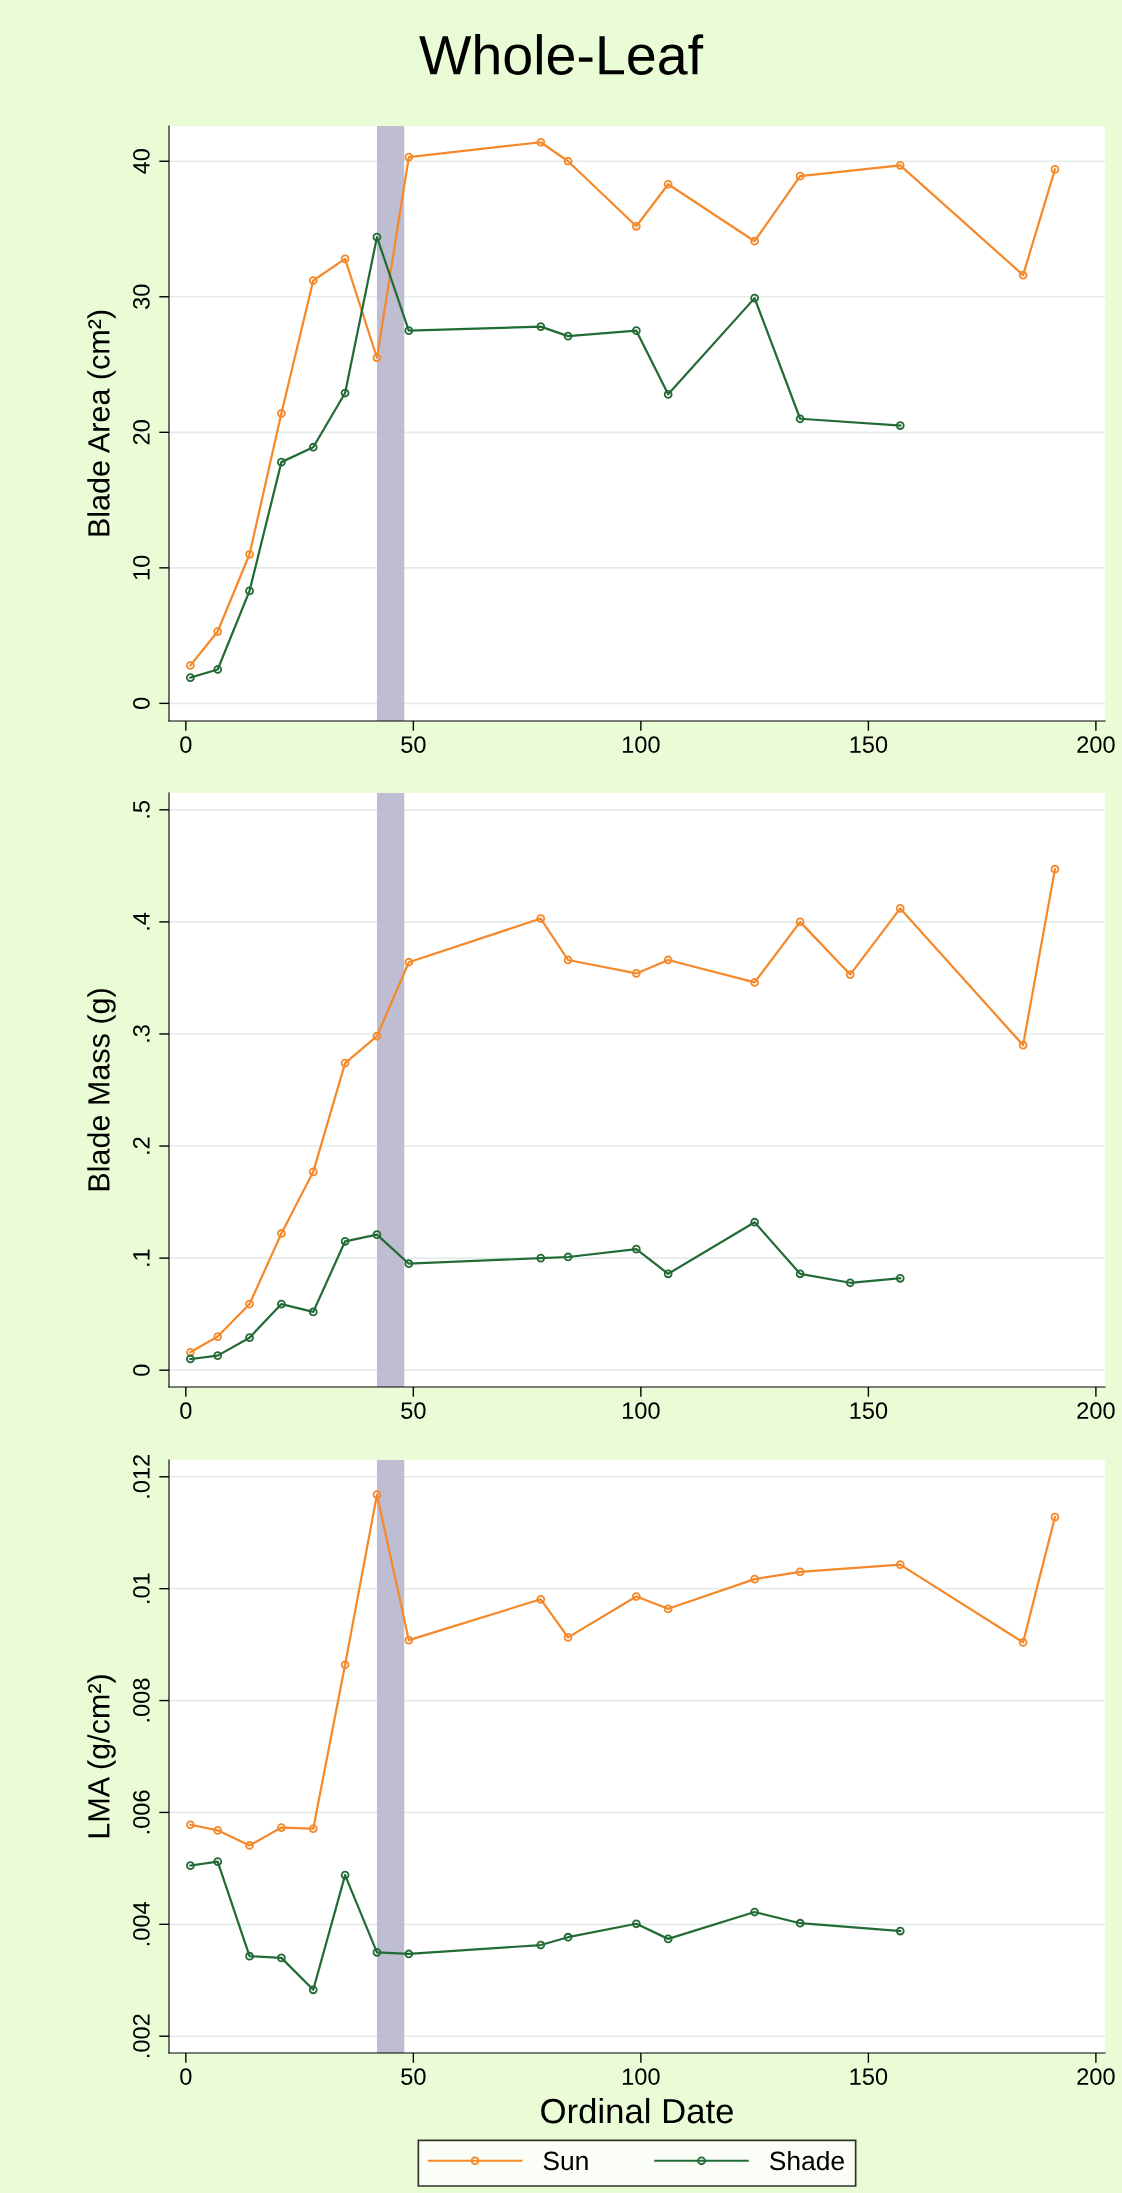  What do you see at coordinates (141, 161) in the screenshot?
I see `y-tick-label: 40` at bounding box center [141, 161].